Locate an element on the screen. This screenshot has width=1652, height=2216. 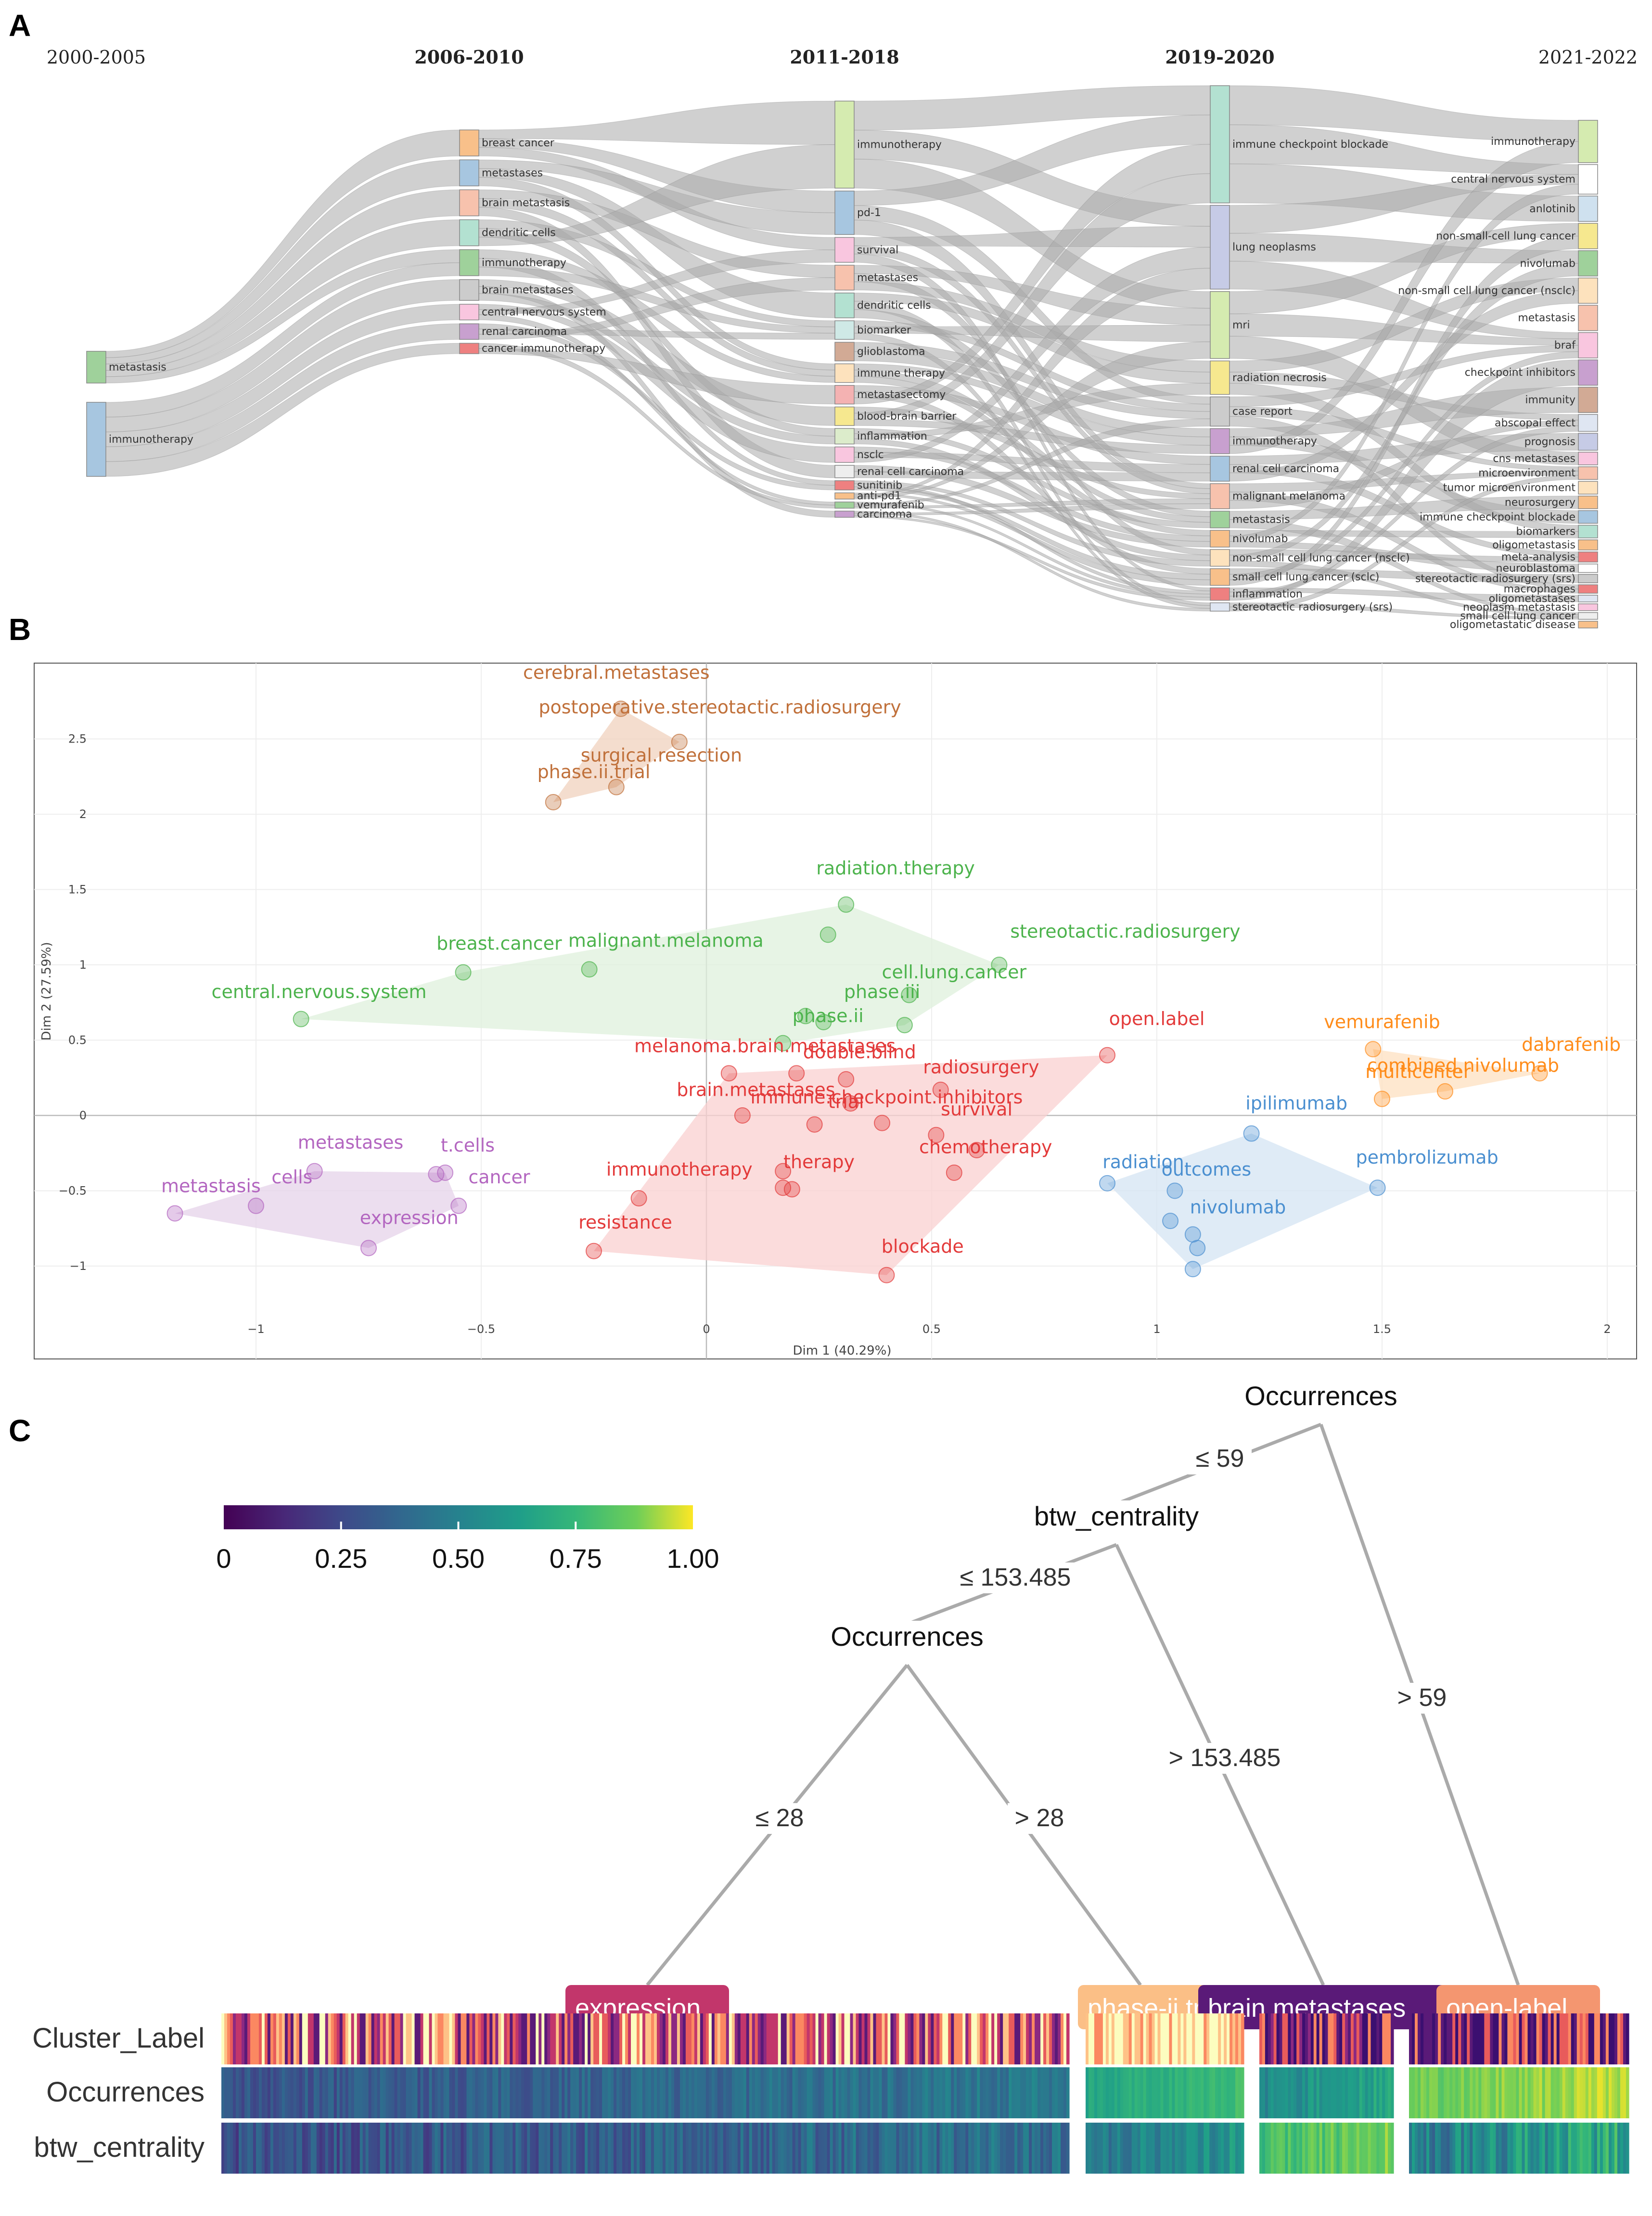
sankey-node-microenvironment is located at coordinates (1588, 473).